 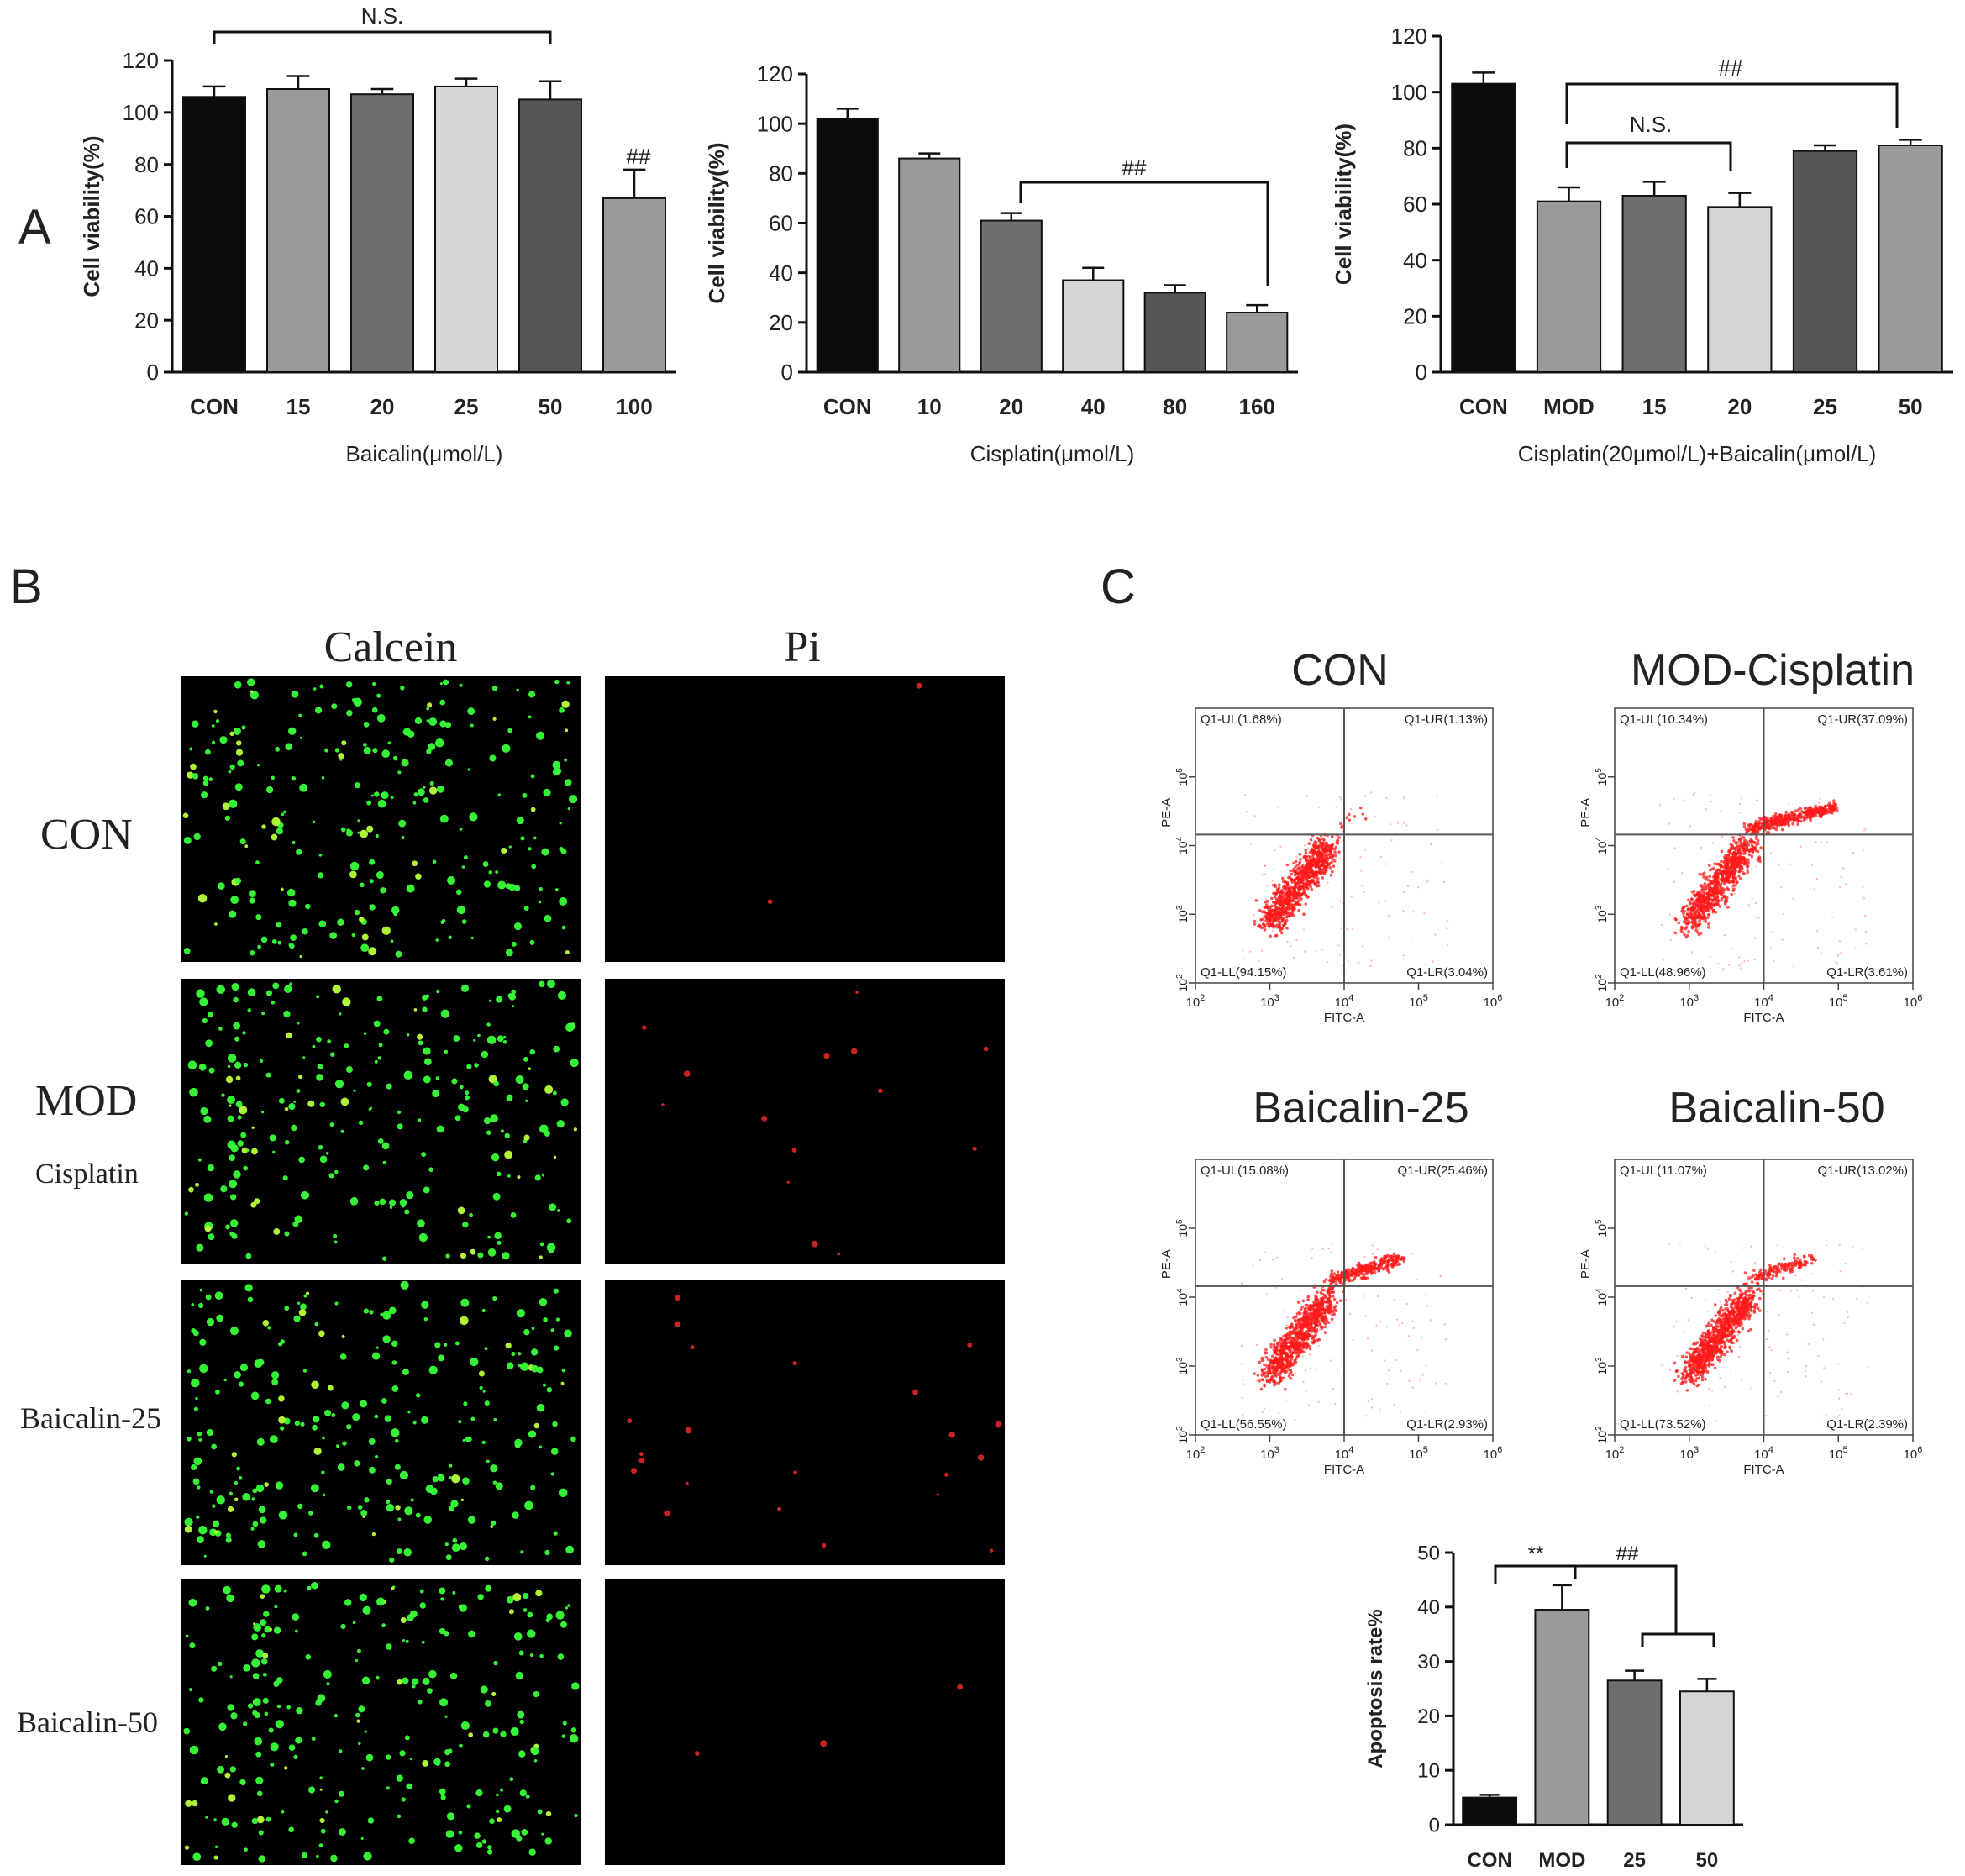 I want to click on y-tick-label: 0, so click(x=153, y=372).